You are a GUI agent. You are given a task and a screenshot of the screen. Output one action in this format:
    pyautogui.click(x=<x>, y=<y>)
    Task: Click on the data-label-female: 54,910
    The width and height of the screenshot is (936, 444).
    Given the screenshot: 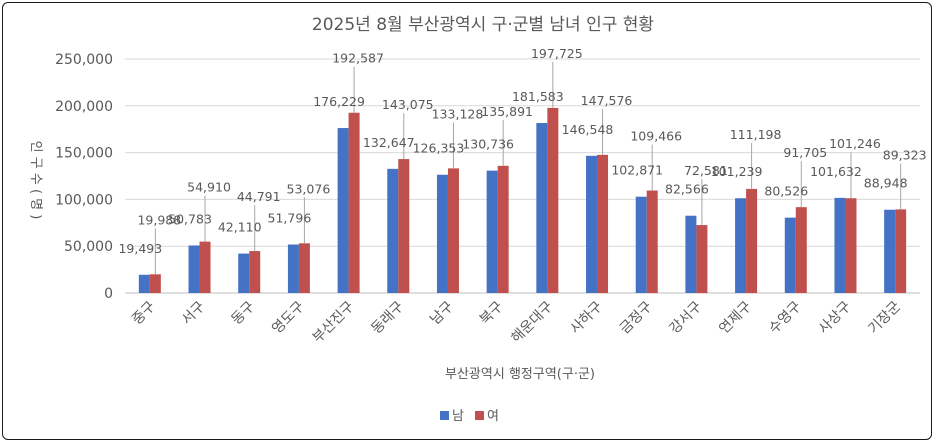 What is the action you would take?
    pyautogui.click(x=209, y=187)
    